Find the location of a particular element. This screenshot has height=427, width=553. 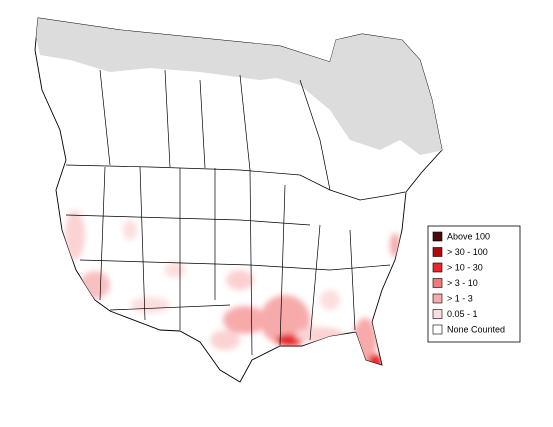

legend-box is located at coordinates (474, 284).